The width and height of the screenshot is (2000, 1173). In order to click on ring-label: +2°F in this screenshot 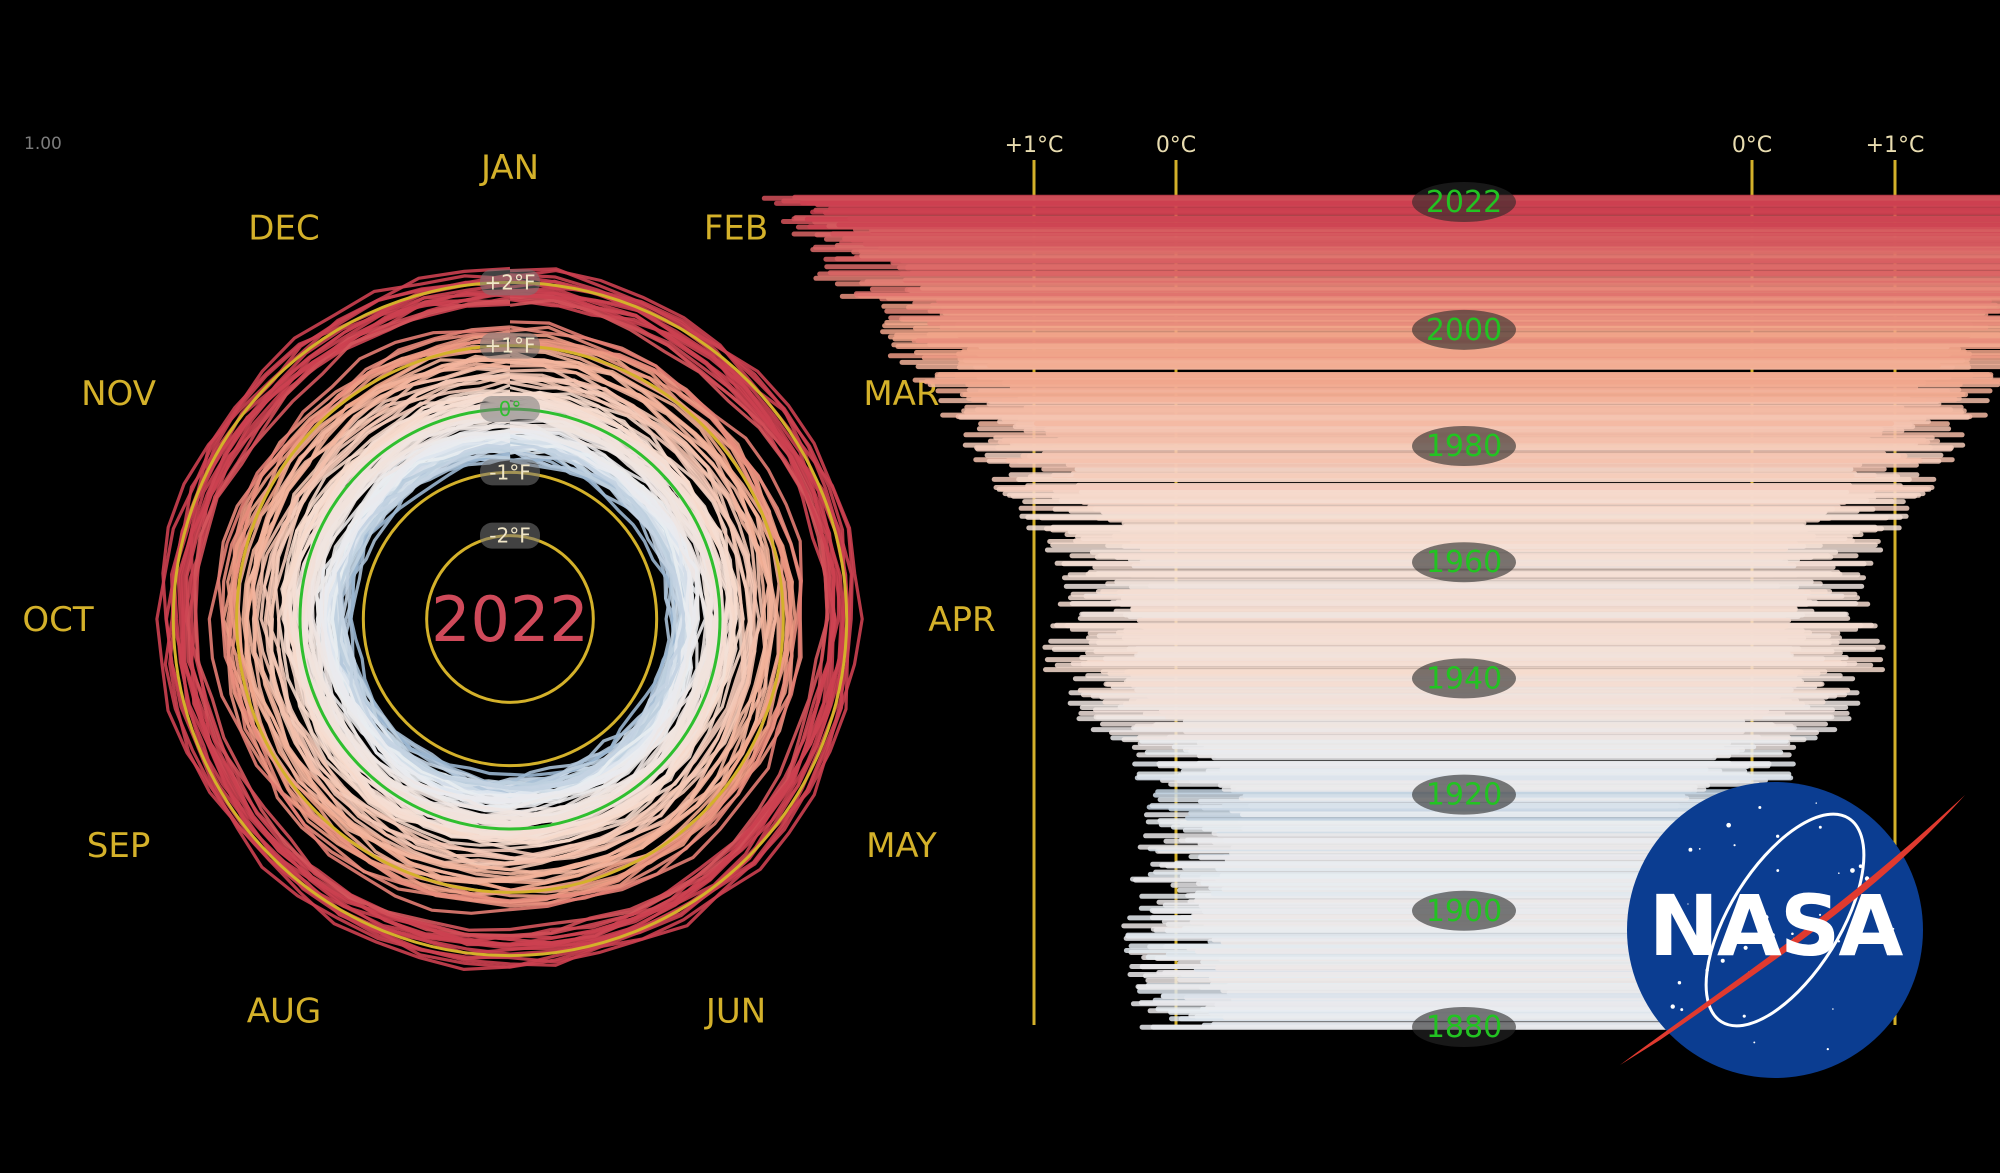, I will do `click(510, 282)`.